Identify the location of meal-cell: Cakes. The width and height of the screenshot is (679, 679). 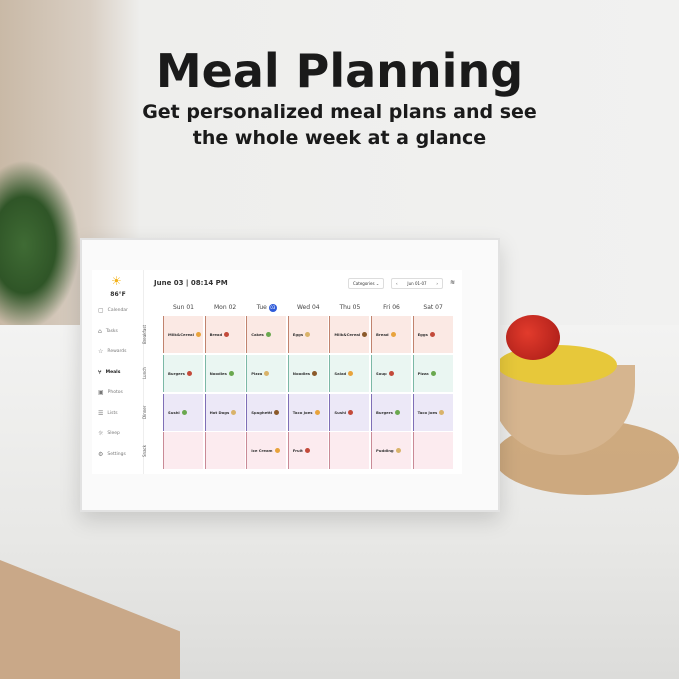
(267, 334).